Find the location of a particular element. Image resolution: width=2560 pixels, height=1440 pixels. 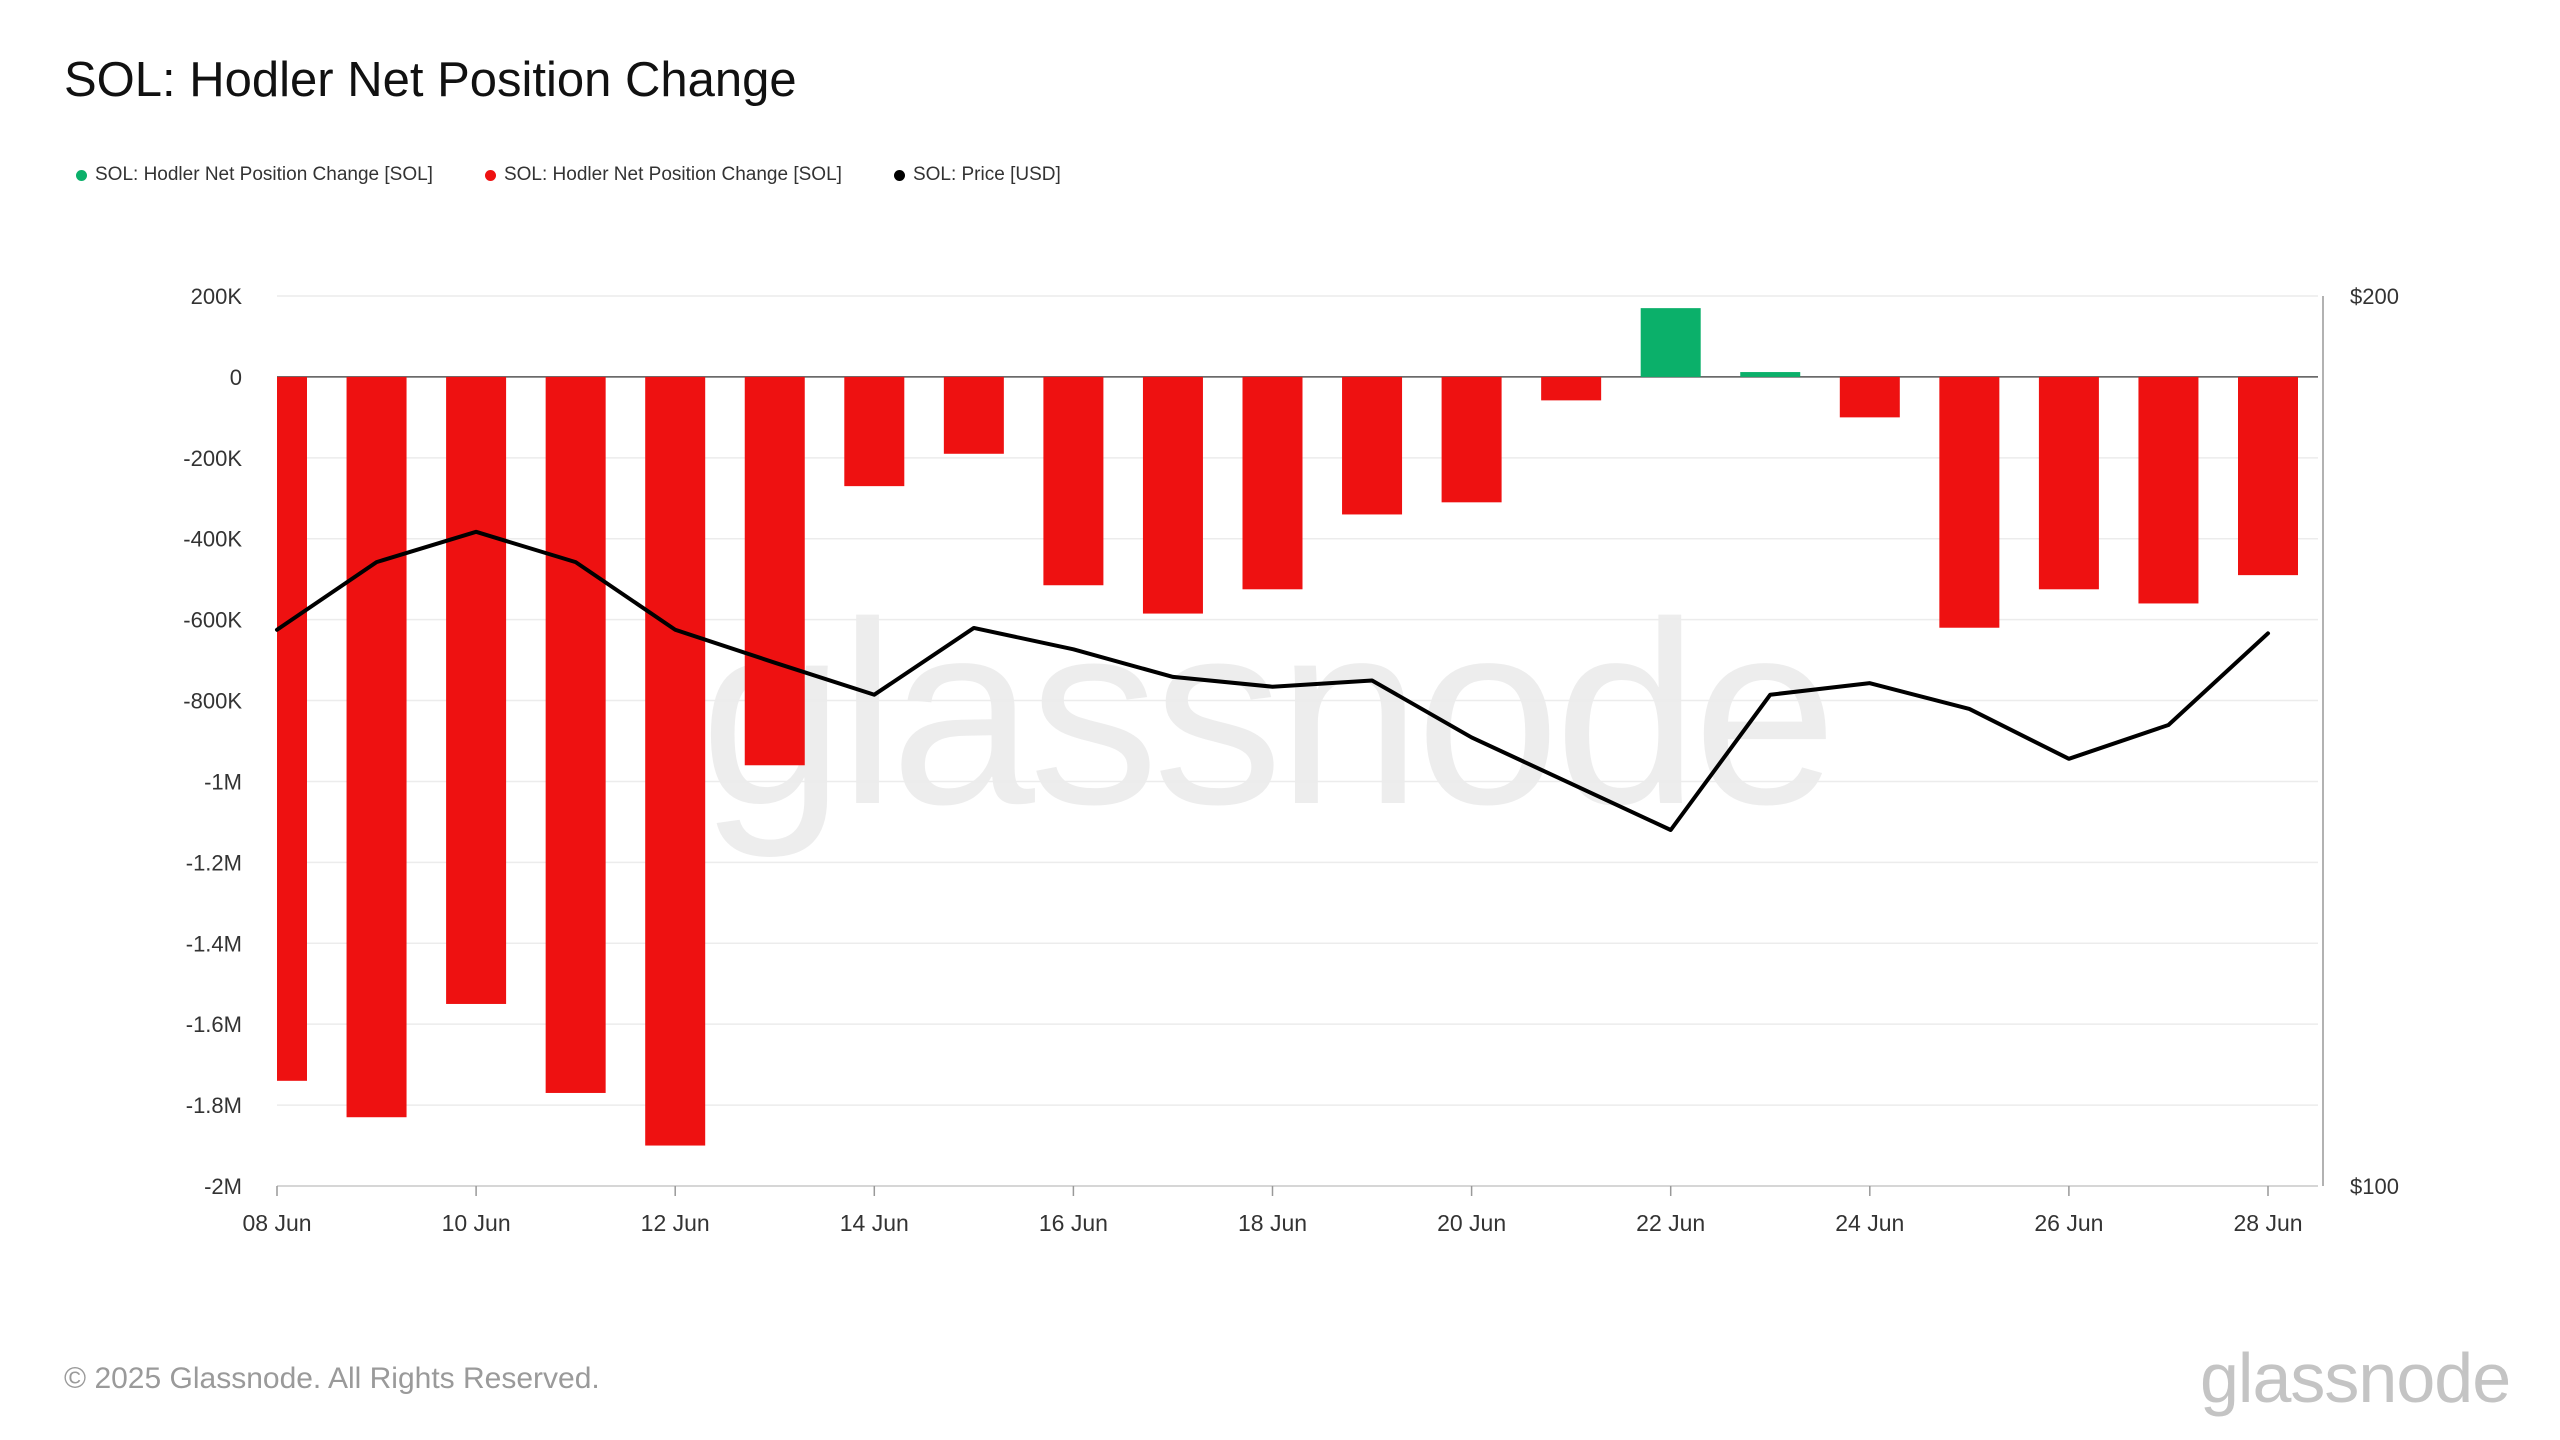

x-tick-label: 12 Jun is located at coordinates (675, 1223).